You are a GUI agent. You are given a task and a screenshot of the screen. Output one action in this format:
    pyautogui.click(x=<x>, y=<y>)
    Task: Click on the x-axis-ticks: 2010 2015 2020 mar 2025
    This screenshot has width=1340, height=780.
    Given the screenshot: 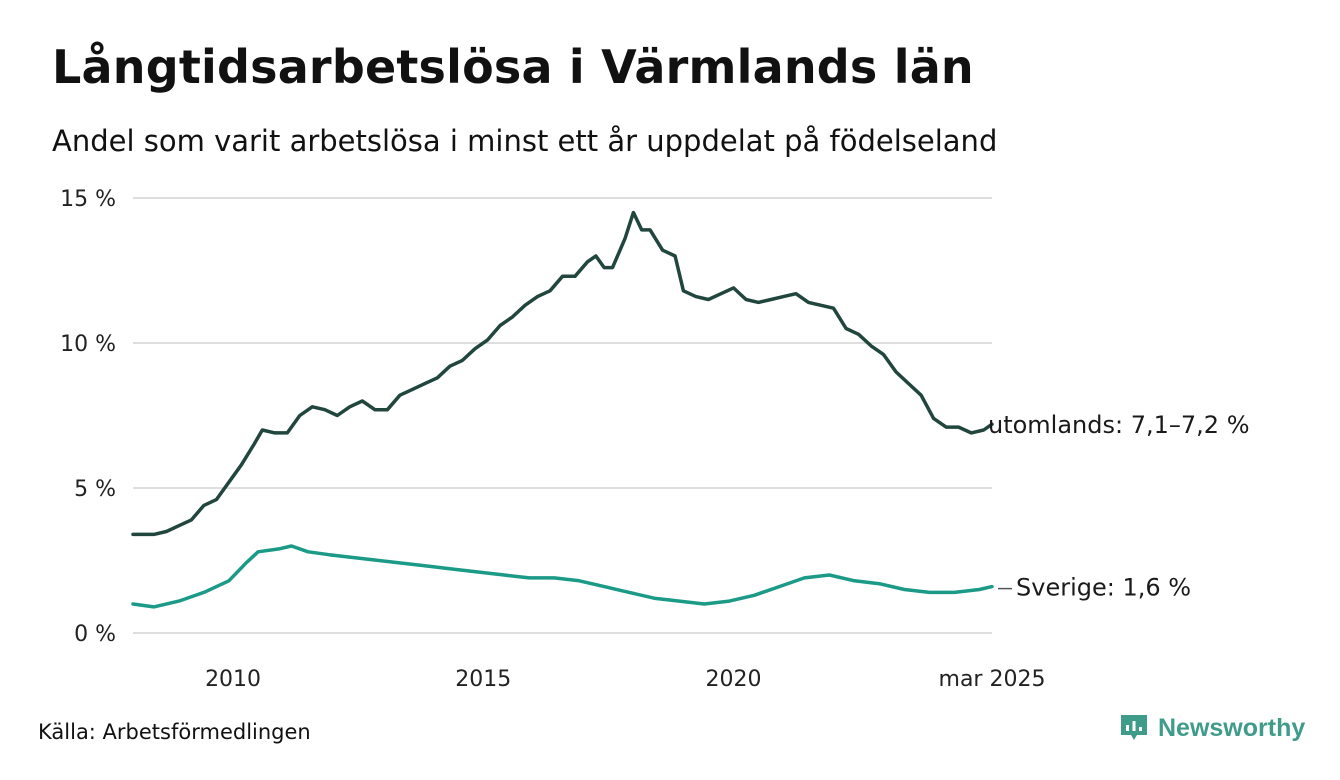 What is the action you would take?
    pyautogui.click(x=625, y=679)
    